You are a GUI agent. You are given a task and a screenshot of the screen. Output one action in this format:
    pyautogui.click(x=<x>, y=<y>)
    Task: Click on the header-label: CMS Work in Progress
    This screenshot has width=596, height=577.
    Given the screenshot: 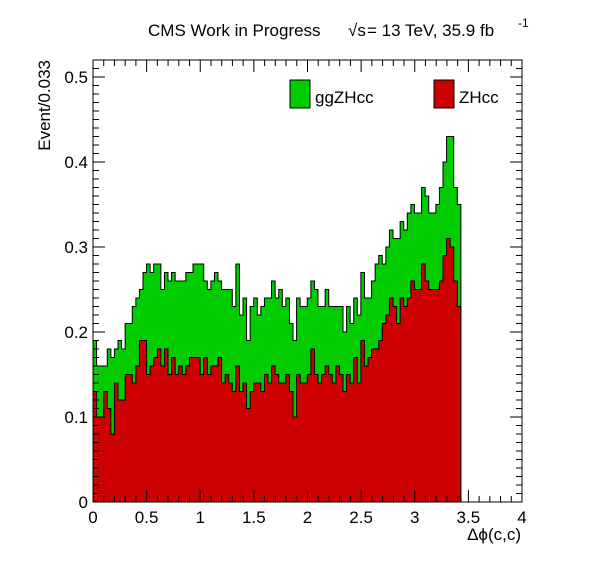 What is the action you would take?
    pyautogui.click(x=234, y=30)
    